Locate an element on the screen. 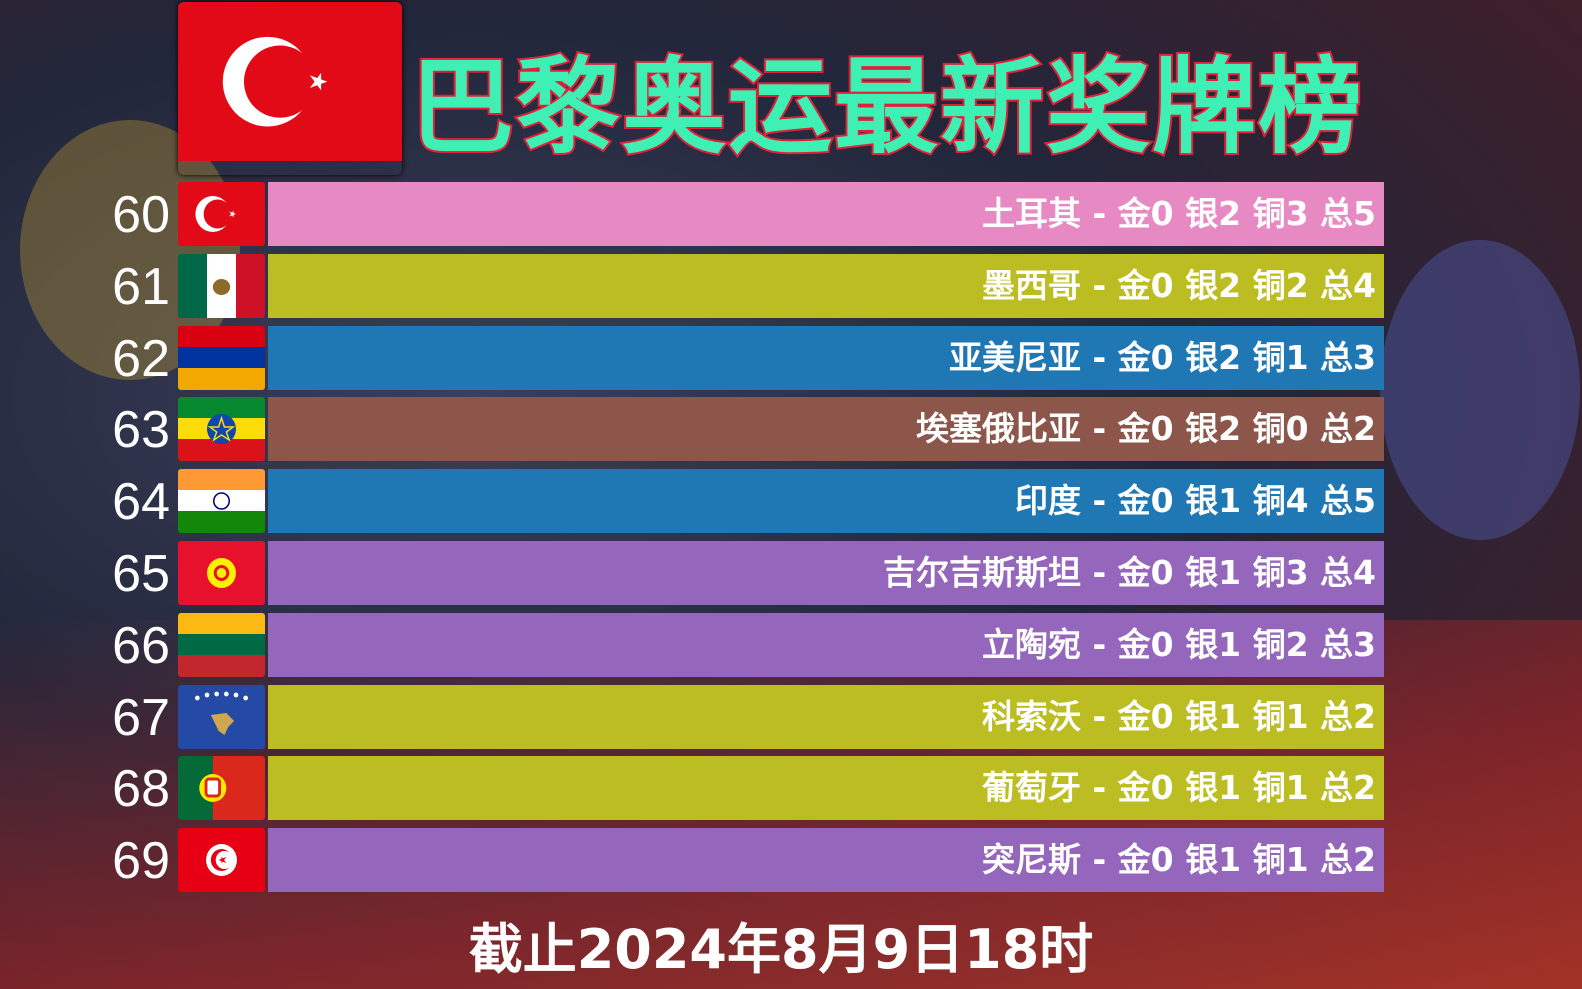 The width and height of the screenshot is (1582, 989). ethiopia-flag-icon is located at coordinates (221, 429).